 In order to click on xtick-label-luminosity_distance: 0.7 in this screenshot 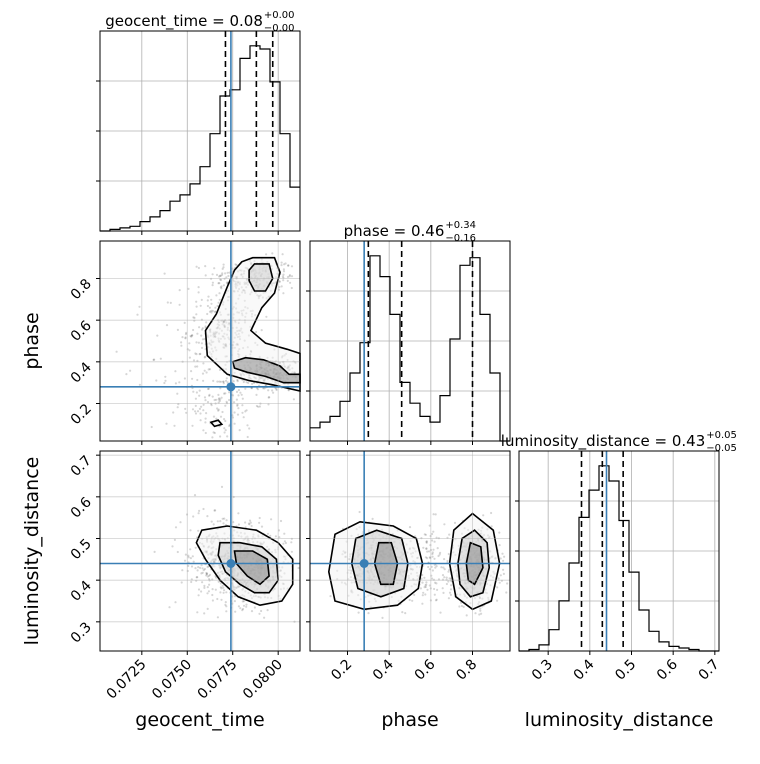, I will do `click(709, 670)`.